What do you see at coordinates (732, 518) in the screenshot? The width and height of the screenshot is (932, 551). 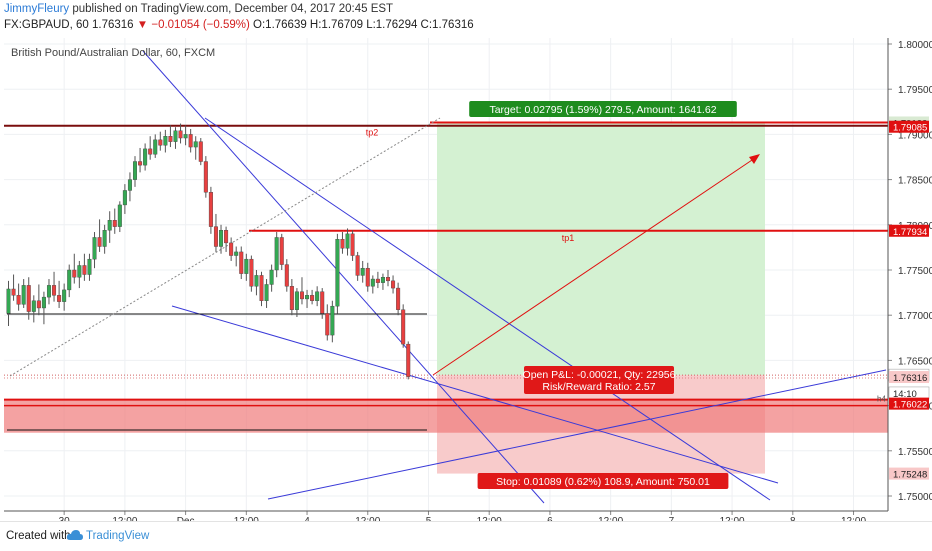 I see `x-tick-label: 12:00` at bounding box center [732, 518].